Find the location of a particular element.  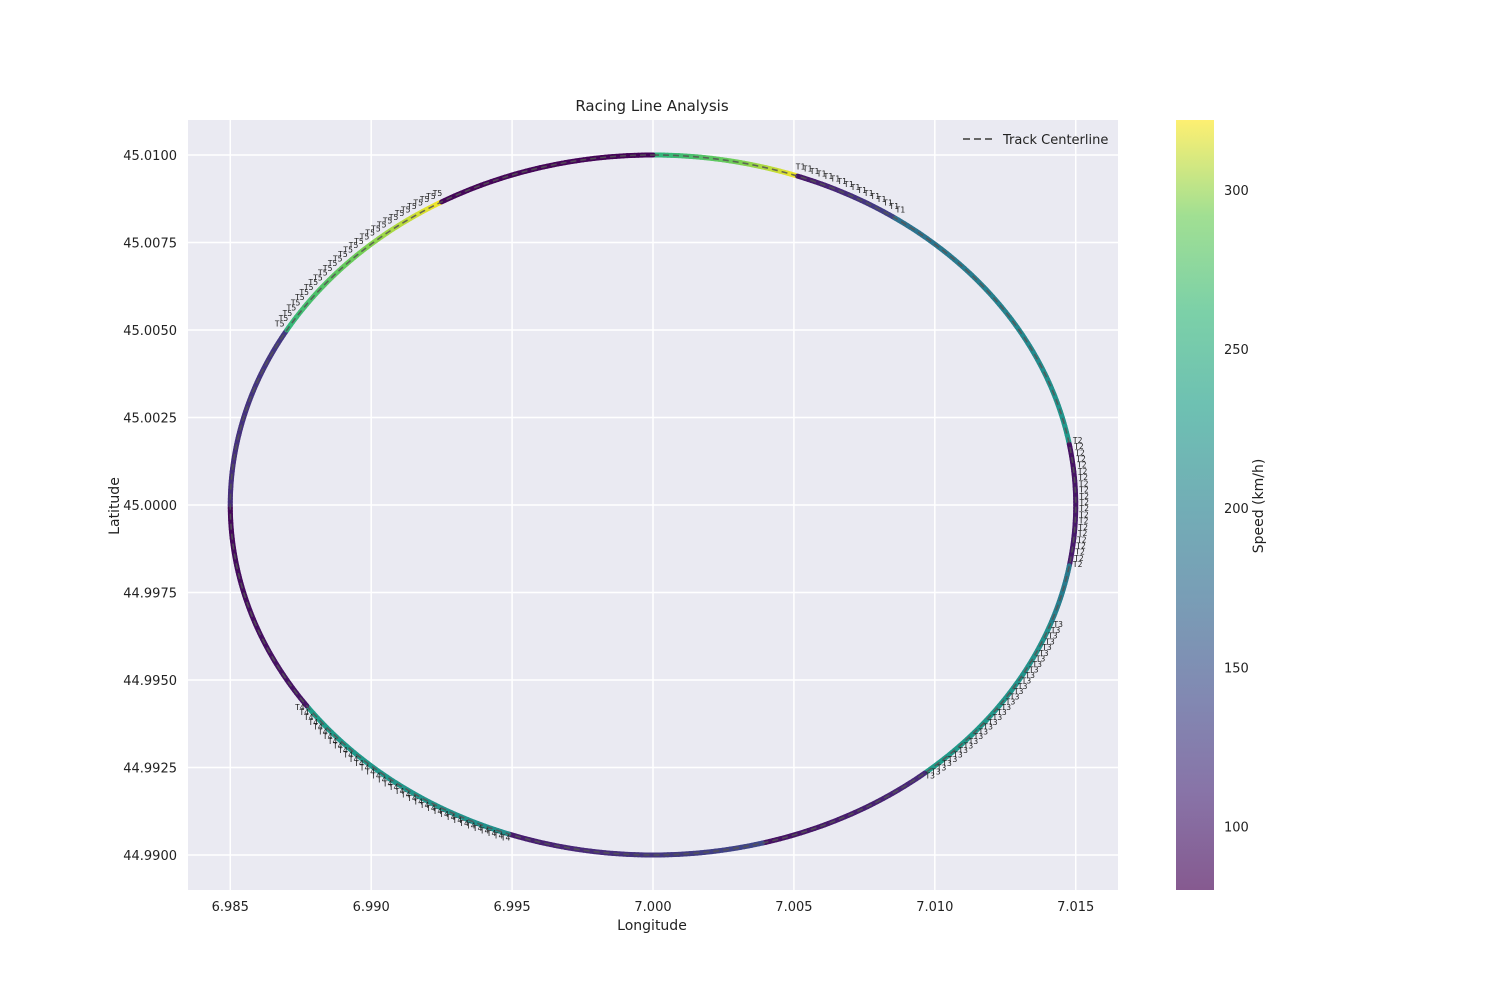

y-tick-label: 44.9975 is located at coordinates (150, 594).